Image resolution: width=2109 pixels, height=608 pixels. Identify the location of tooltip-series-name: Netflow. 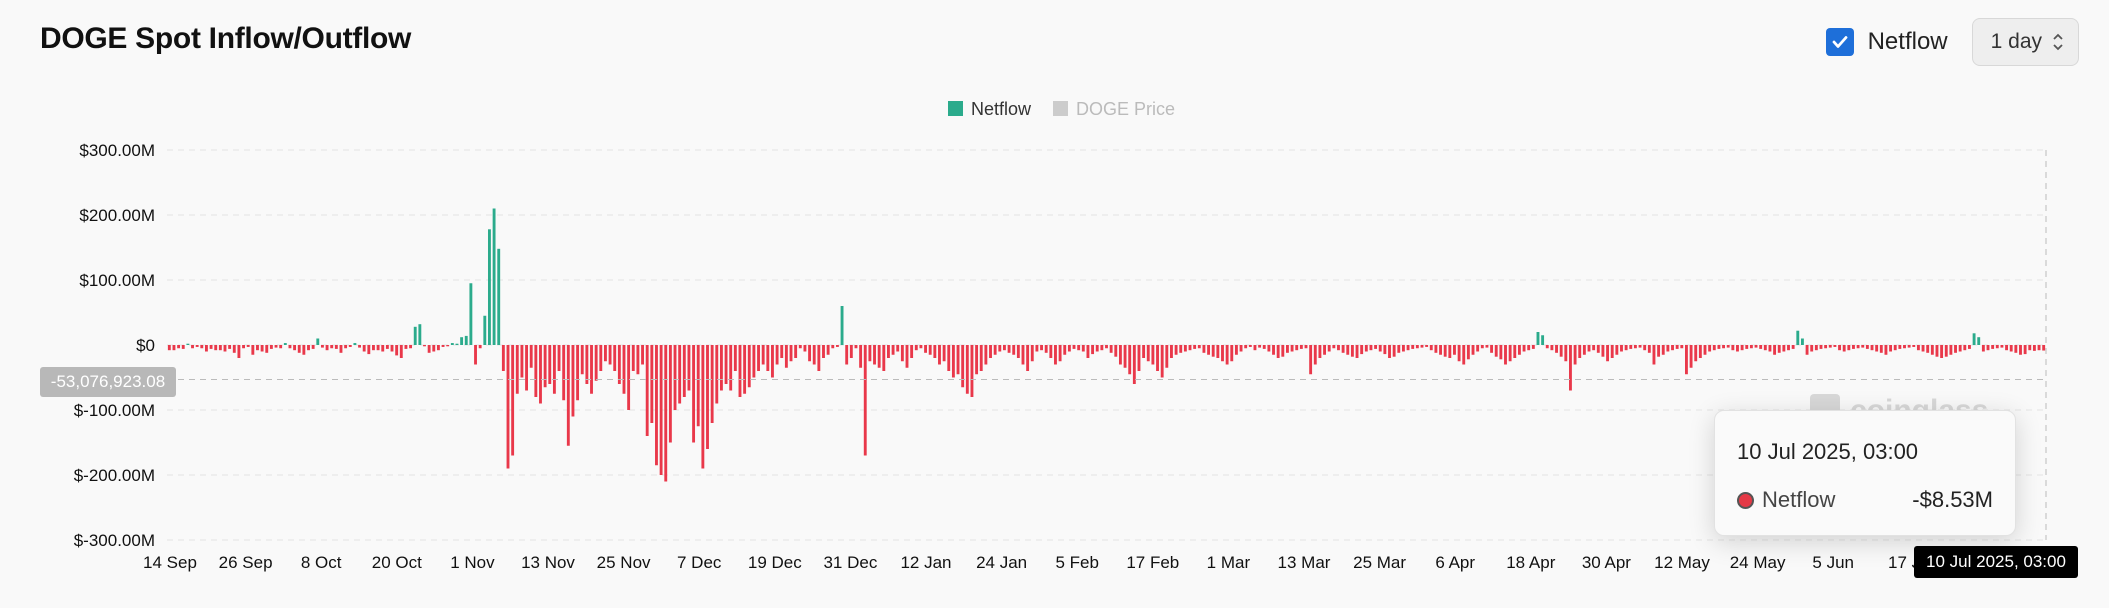
(1799, 499).